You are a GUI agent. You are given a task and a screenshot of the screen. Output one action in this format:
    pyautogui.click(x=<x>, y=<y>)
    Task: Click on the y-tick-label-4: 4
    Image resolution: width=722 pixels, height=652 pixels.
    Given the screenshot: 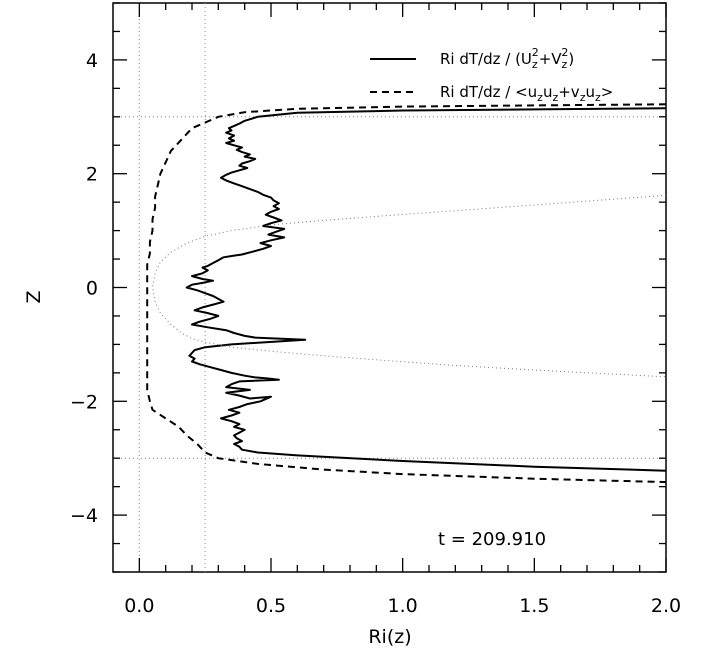 What is the action you would take?
    pyautogui.click(x=92, y=61)
    